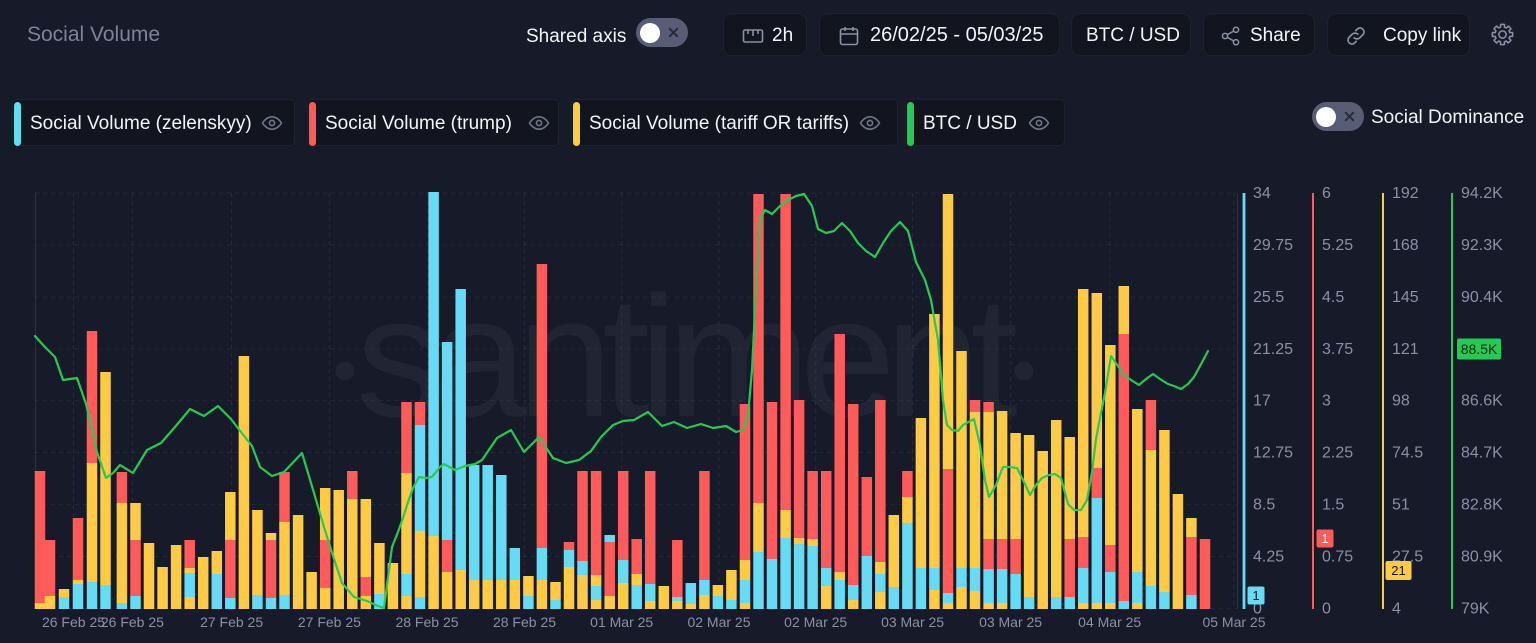  I want to click on svg-text: 51, so click(1401, 505).